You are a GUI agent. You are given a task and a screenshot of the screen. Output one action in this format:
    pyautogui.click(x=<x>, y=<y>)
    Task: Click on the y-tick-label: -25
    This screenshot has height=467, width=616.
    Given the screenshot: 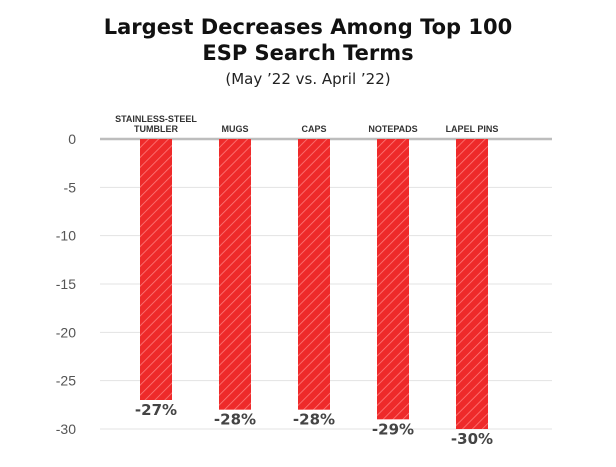 What is the action you would take?
    pyautogui.click(x=66, y=381)
    